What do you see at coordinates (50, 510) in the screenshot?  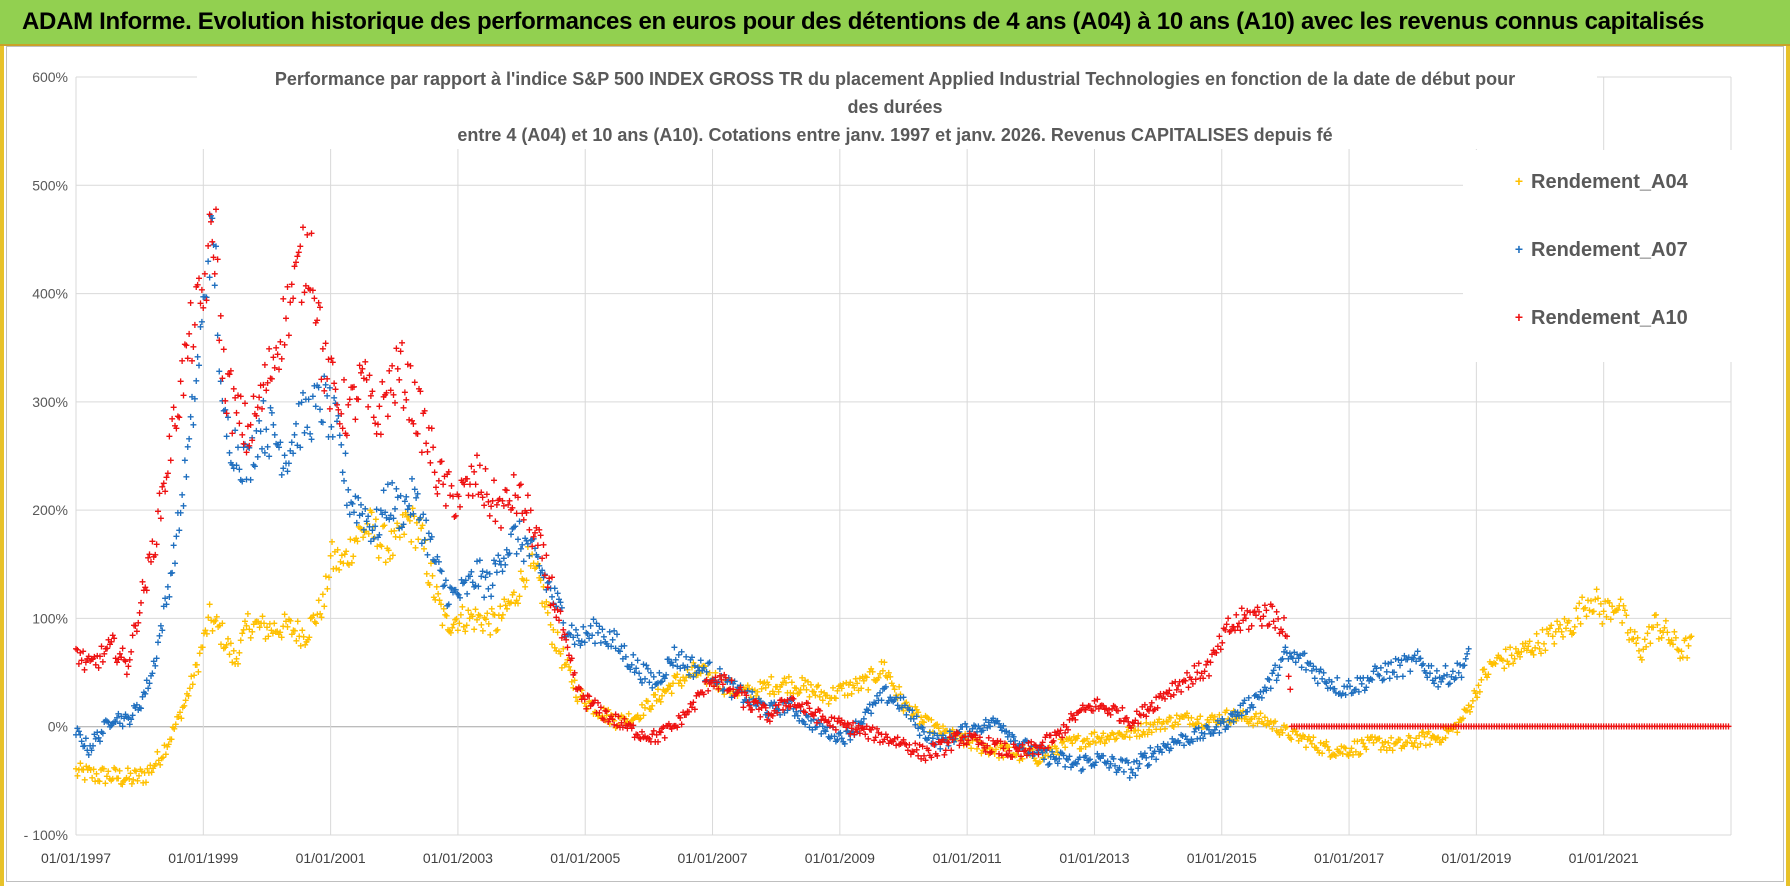 I see `y-tick-label: 200%` at bounding box center [50, 510].